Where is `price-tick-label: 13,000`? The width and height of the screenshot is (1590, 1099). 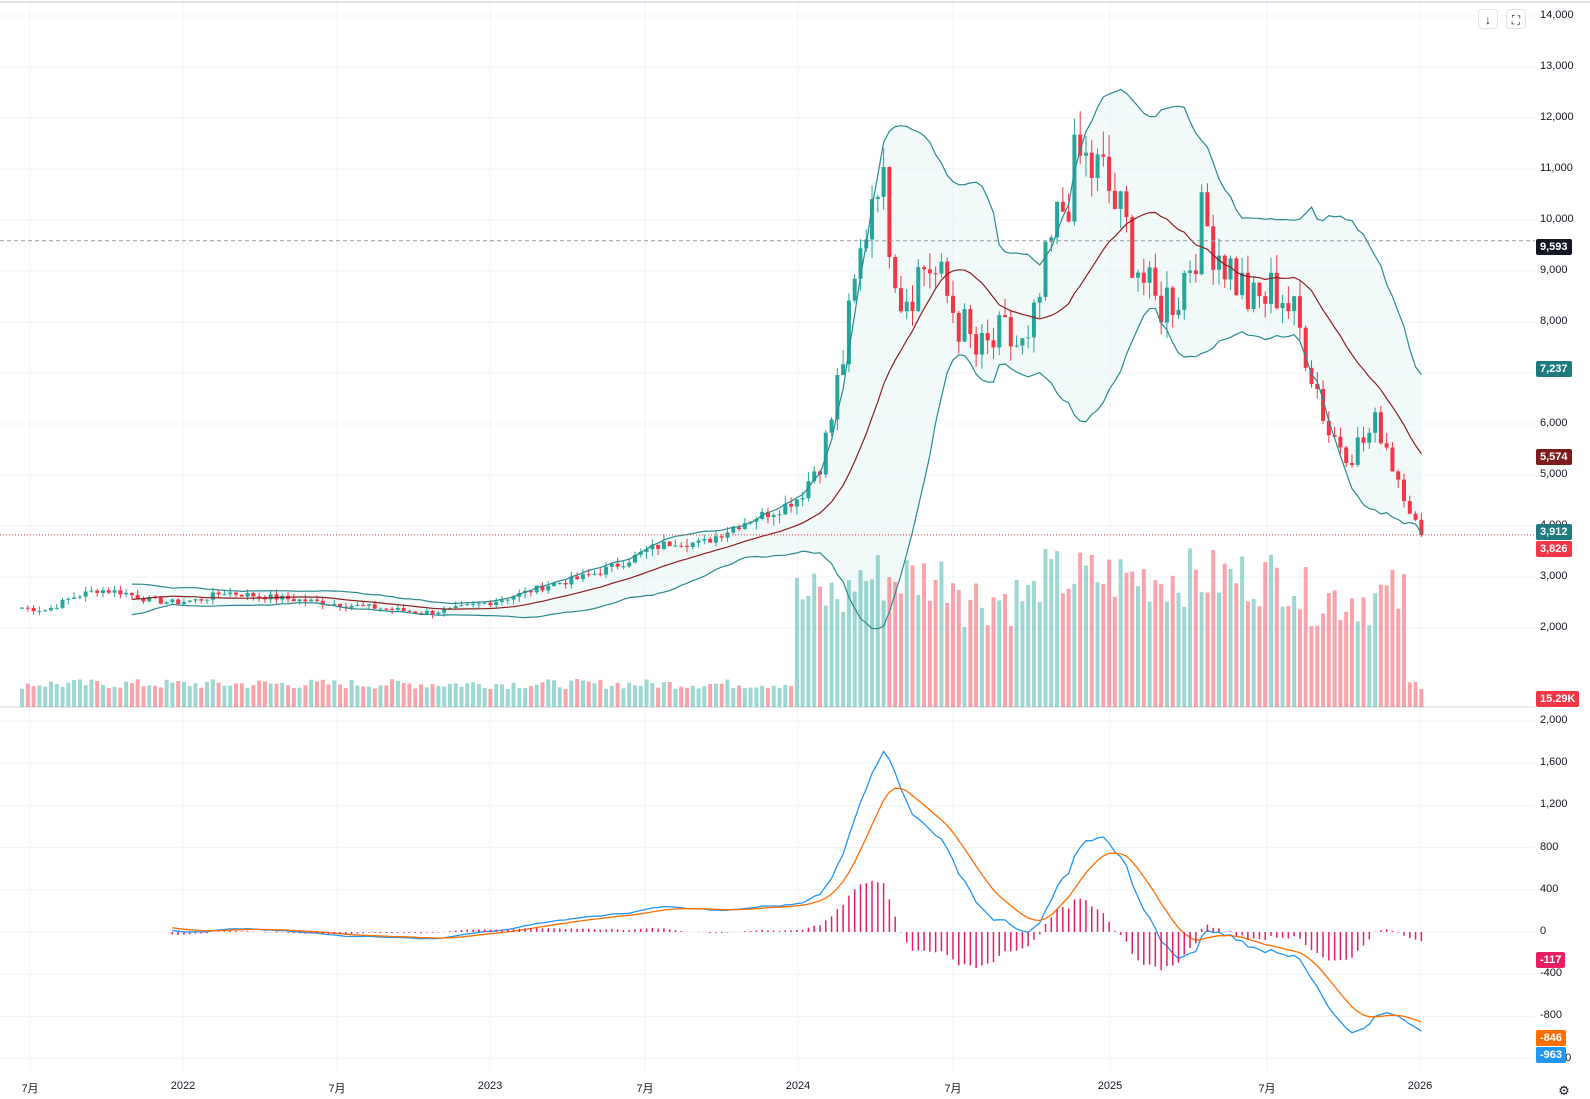
price-tick-label: 13,000 is located at coordinates (1557, 66).